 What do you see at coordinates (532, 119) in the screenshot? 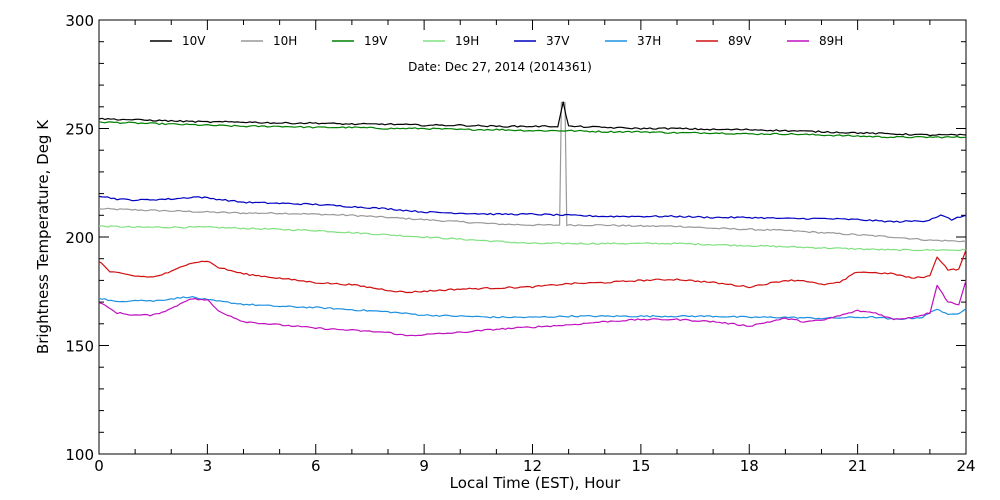
I see `series-line-10v` at bounding box center [532, 119].